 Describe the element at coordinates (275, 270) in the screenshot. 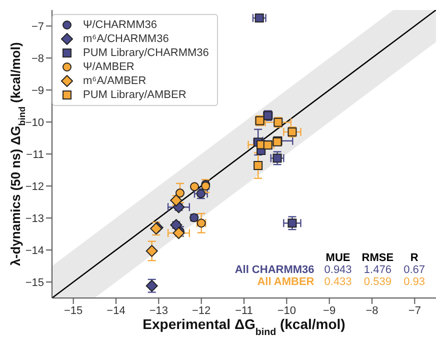

I see `annotation: All CHARMM36` at that location.